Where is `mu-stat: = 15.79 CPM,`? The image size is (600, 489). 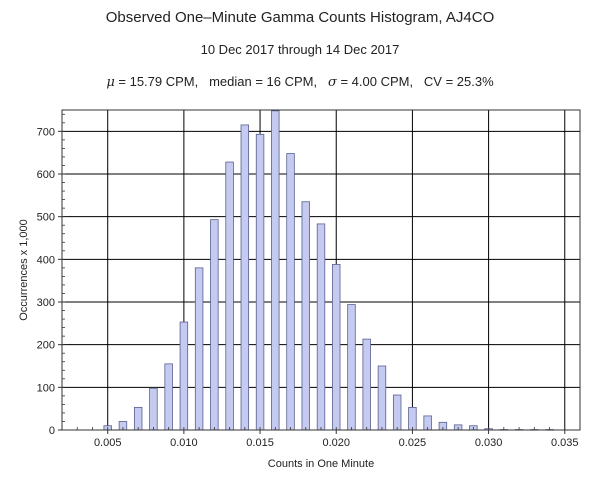
mu-stat: = 15.79 CPM, is located at coordinates (156, 81).